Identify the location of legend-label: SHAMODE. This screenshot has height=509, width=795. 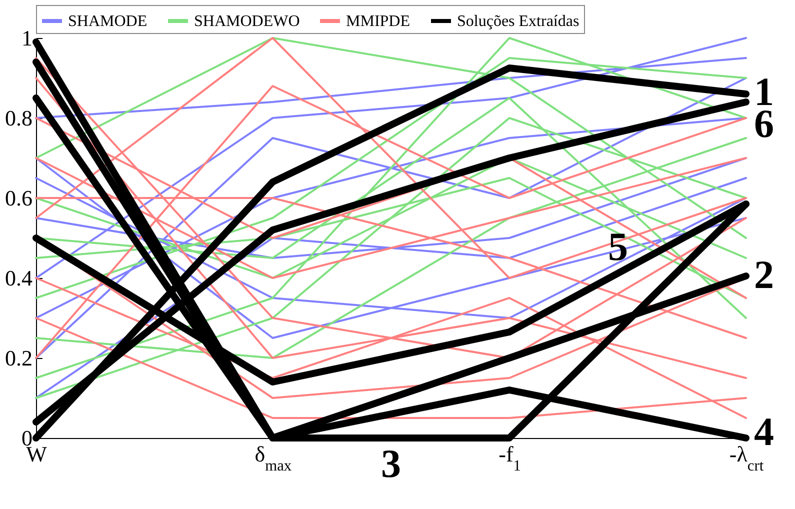
(108, 21).